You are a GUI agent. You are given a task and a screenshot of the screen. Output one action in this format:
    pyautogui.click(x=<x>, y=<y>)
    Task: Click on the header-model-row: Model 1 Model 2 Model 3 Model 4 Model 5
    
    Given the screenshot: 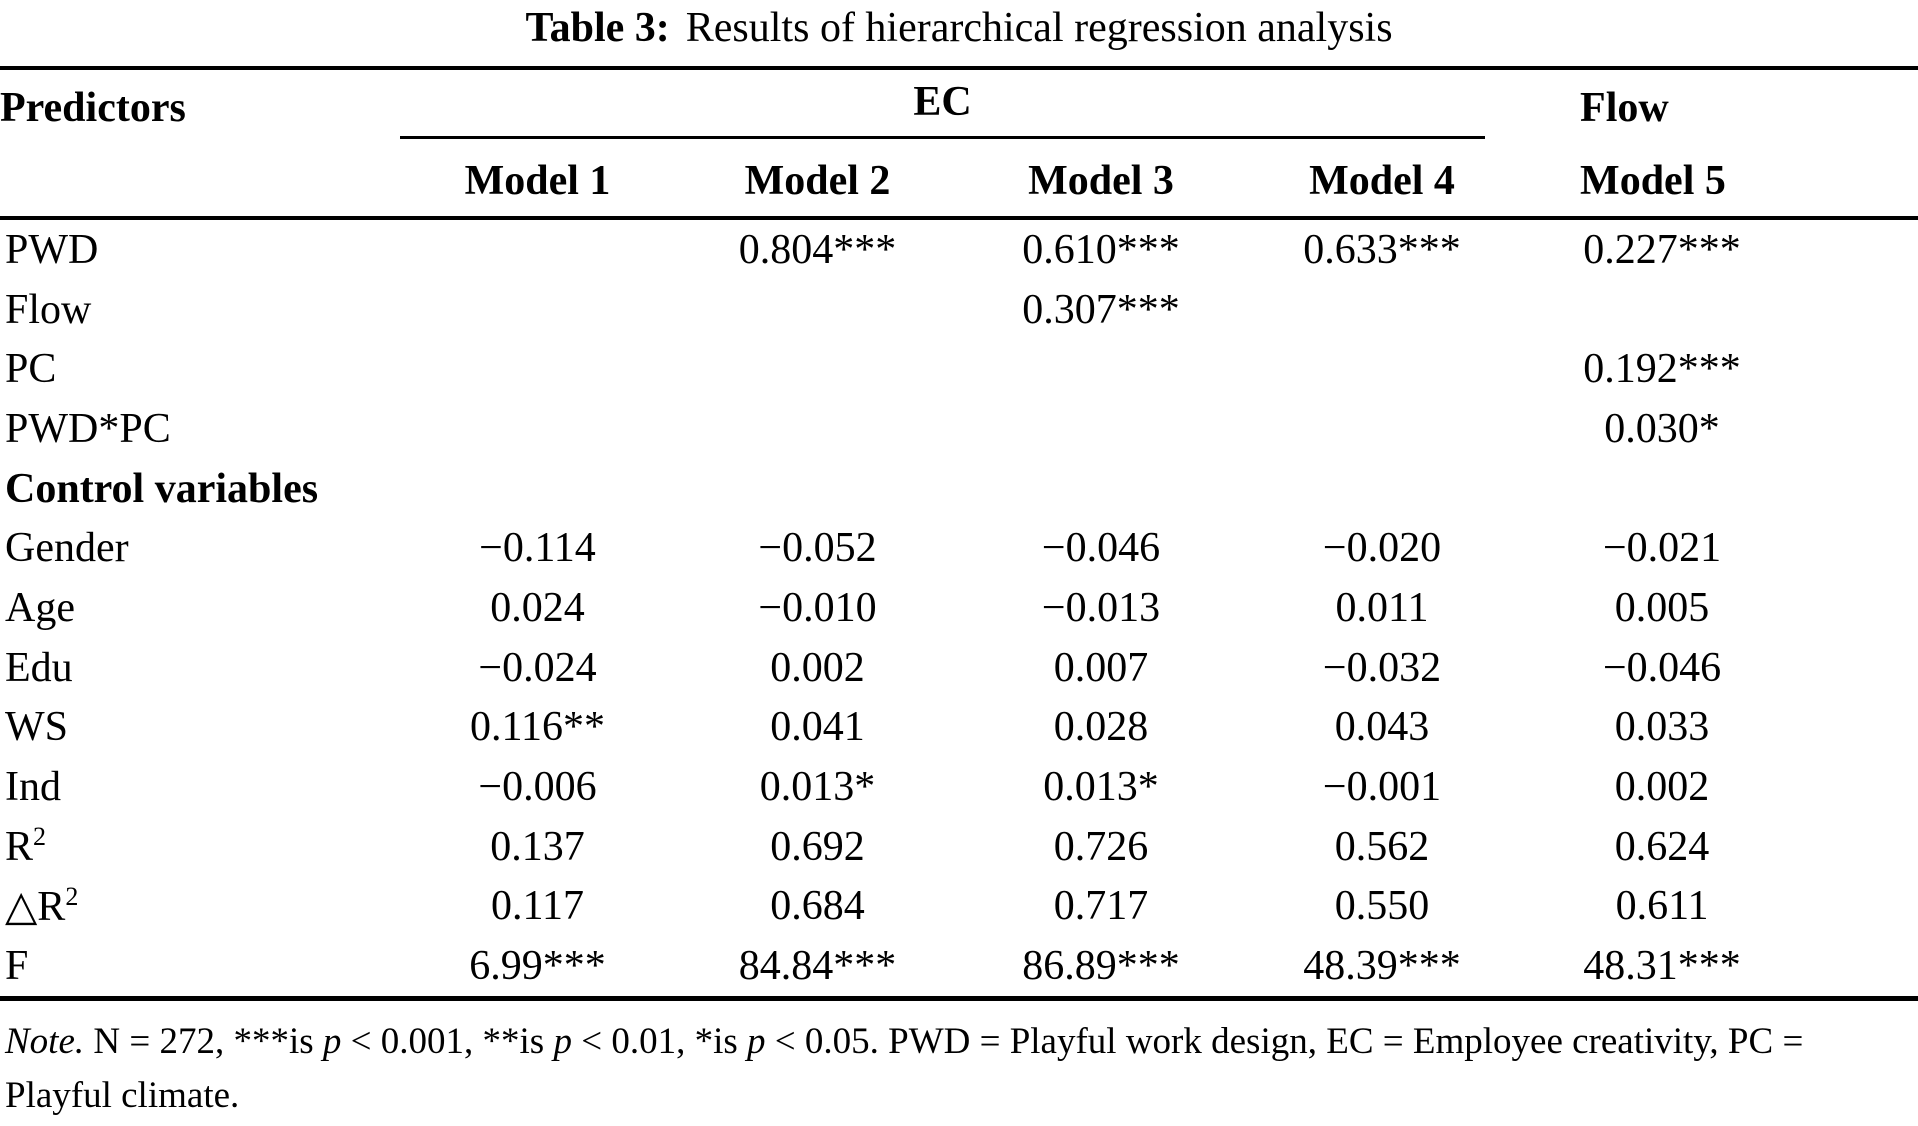 What is the action you would take?
    pyautogui.click(x=959, y=183)
    